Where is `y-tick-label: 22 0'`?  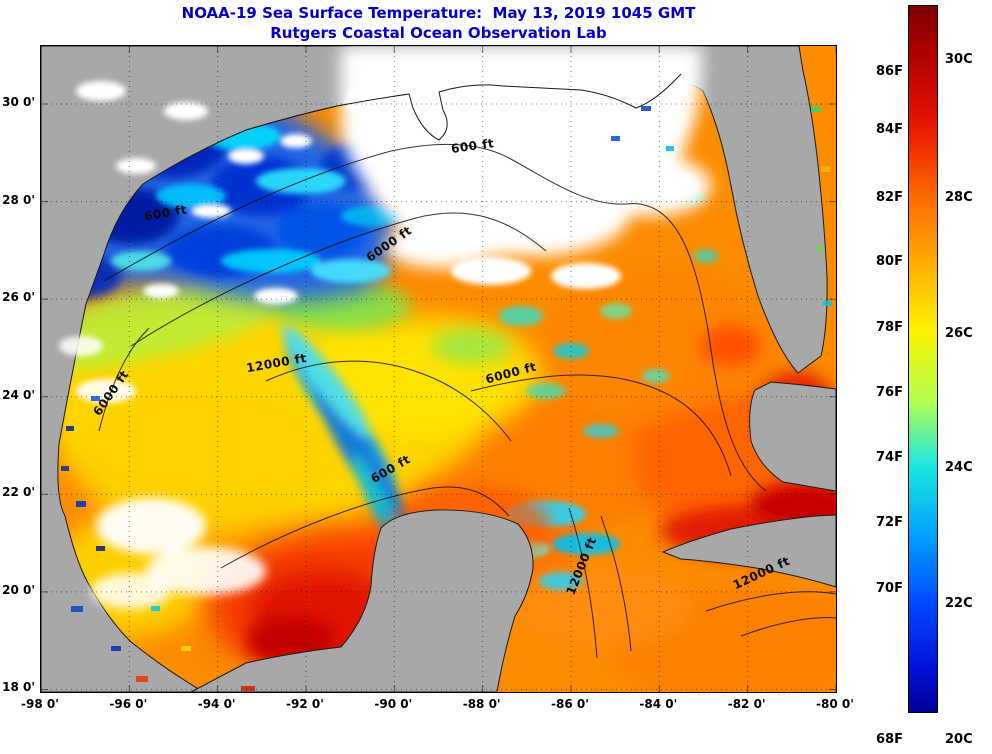 y-tick-label: 22 0' is located at coordinates (18, 492).